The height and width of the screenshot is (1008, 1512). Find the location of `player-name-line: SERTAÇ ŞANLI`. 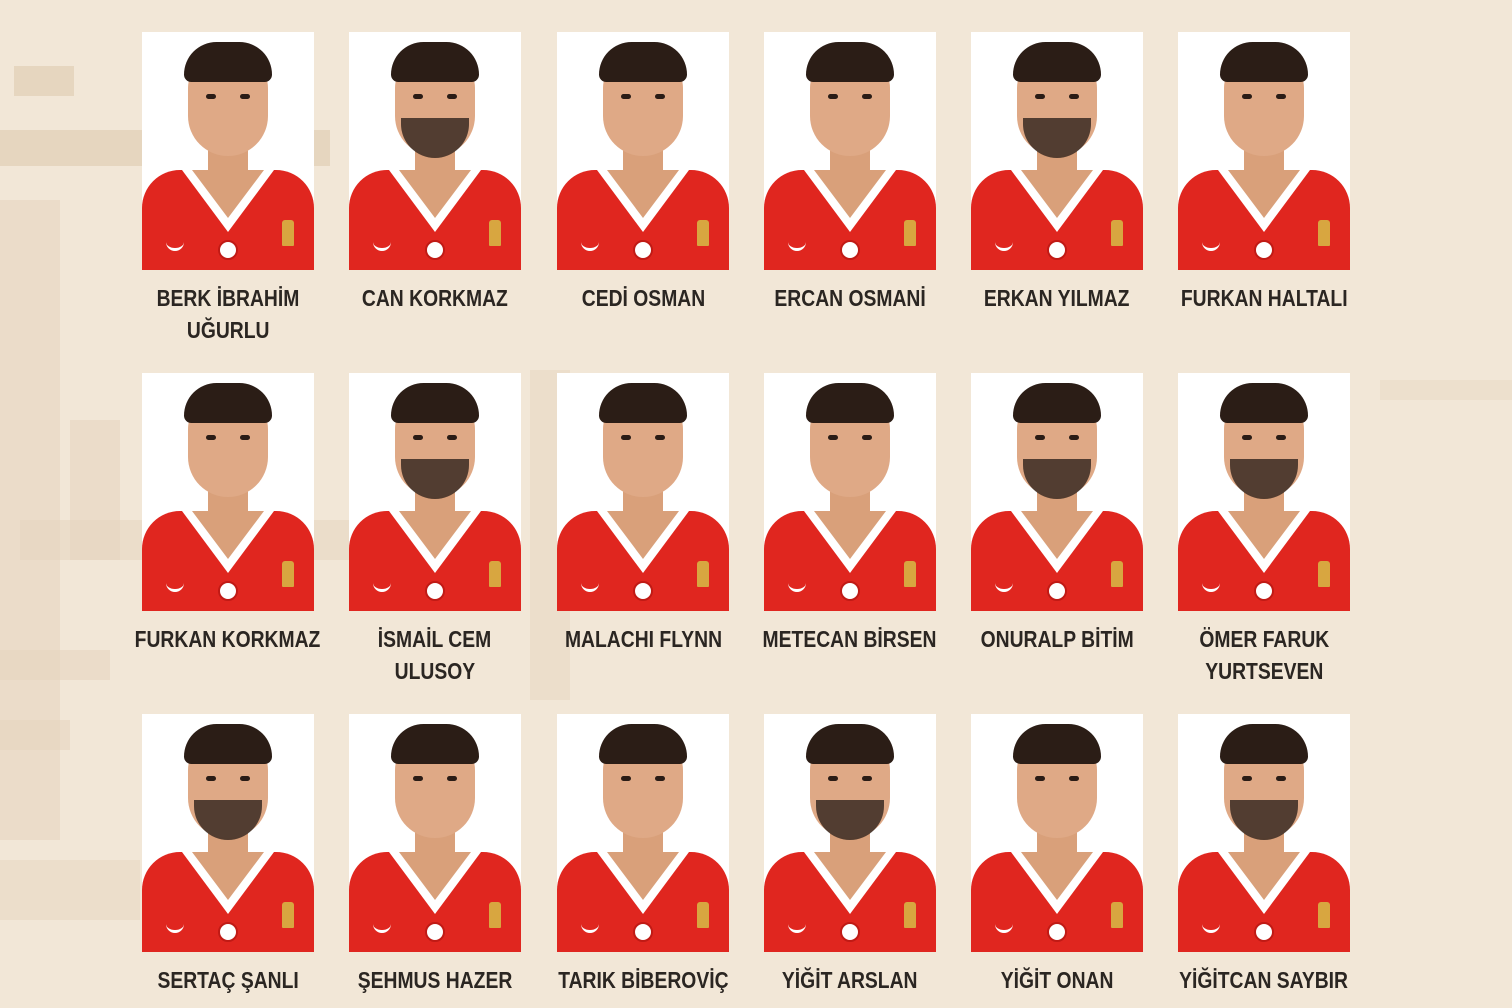

player-name-line: SERTAÇ ŞANLI is located at coordinates (228, 980).